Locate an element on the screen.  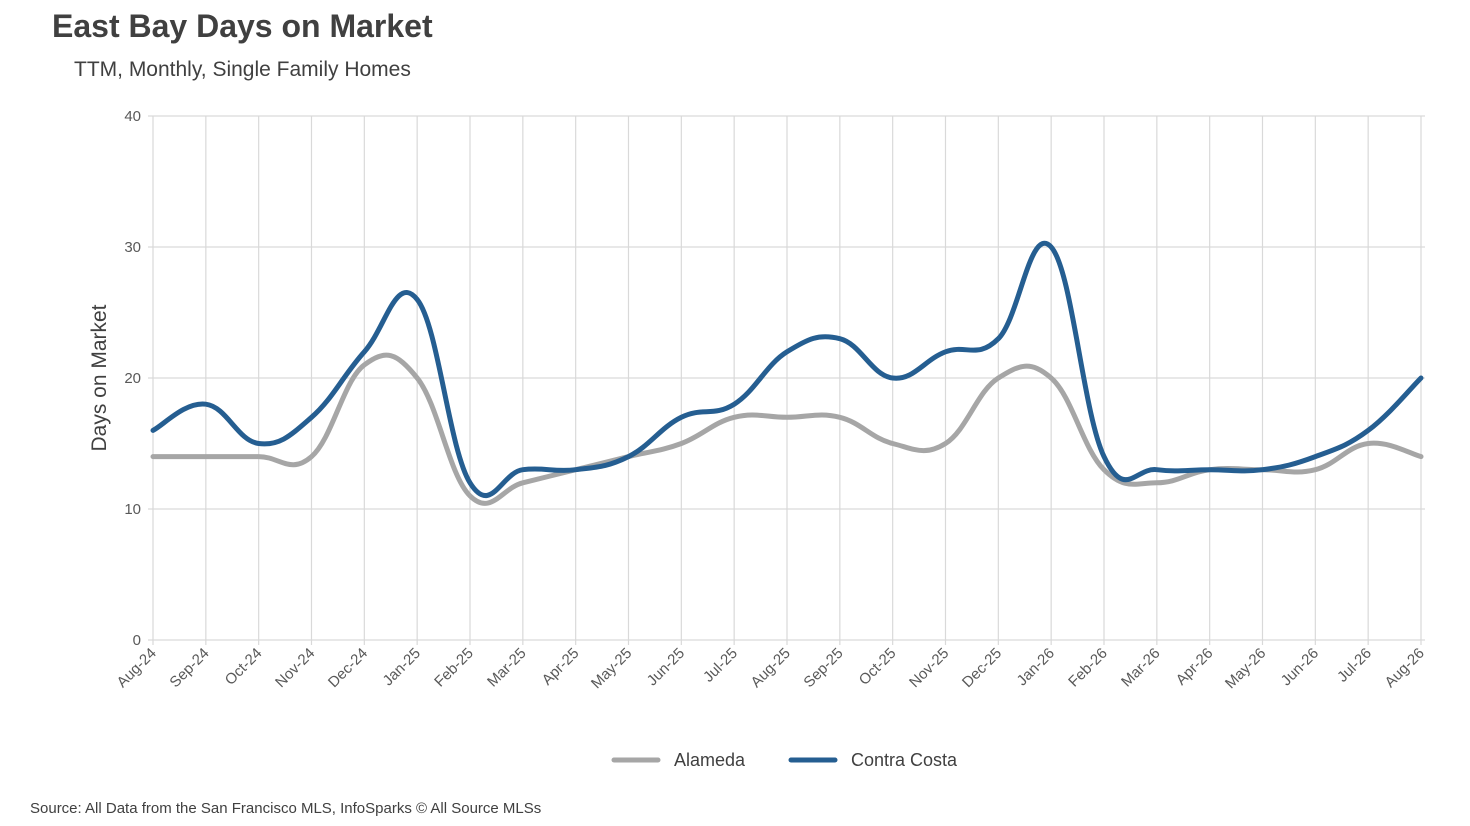
y-axis-title: Days on Market is located at coordinates (99, 377).